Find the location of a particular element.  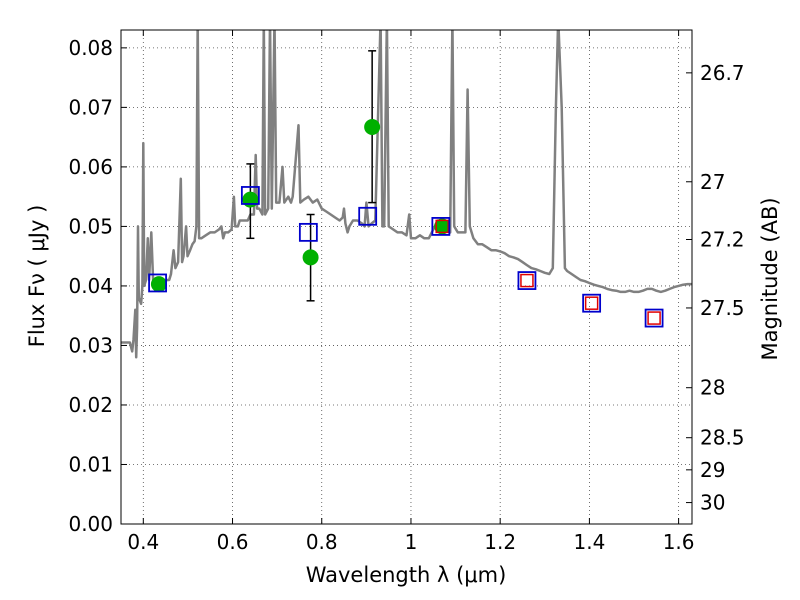

y2-tick-label: 26.7 is located at coordinates (722, 73).